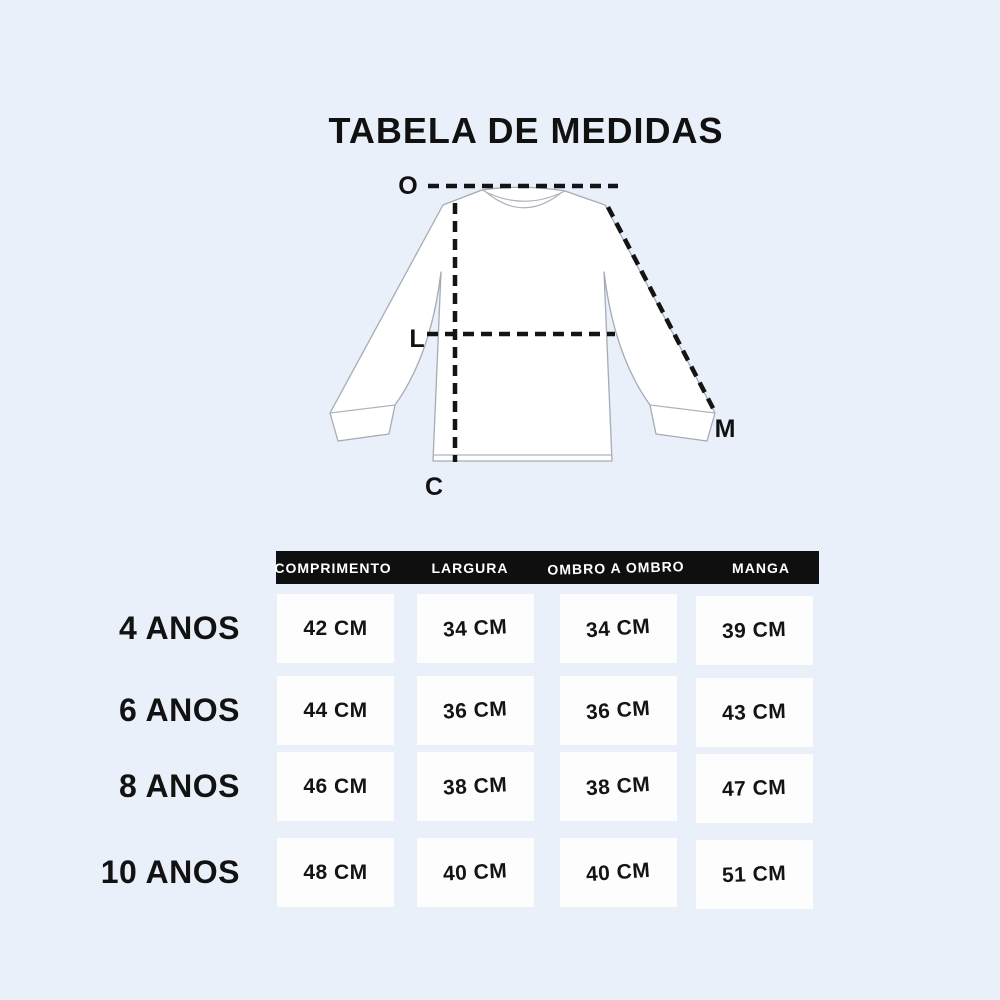 The image size is (1000, 1000). What do you see at coordinates (170, 872) in the screenshot?
I see `row-label-10-anos: 10 ANOS` at bounding box center [170, 872].